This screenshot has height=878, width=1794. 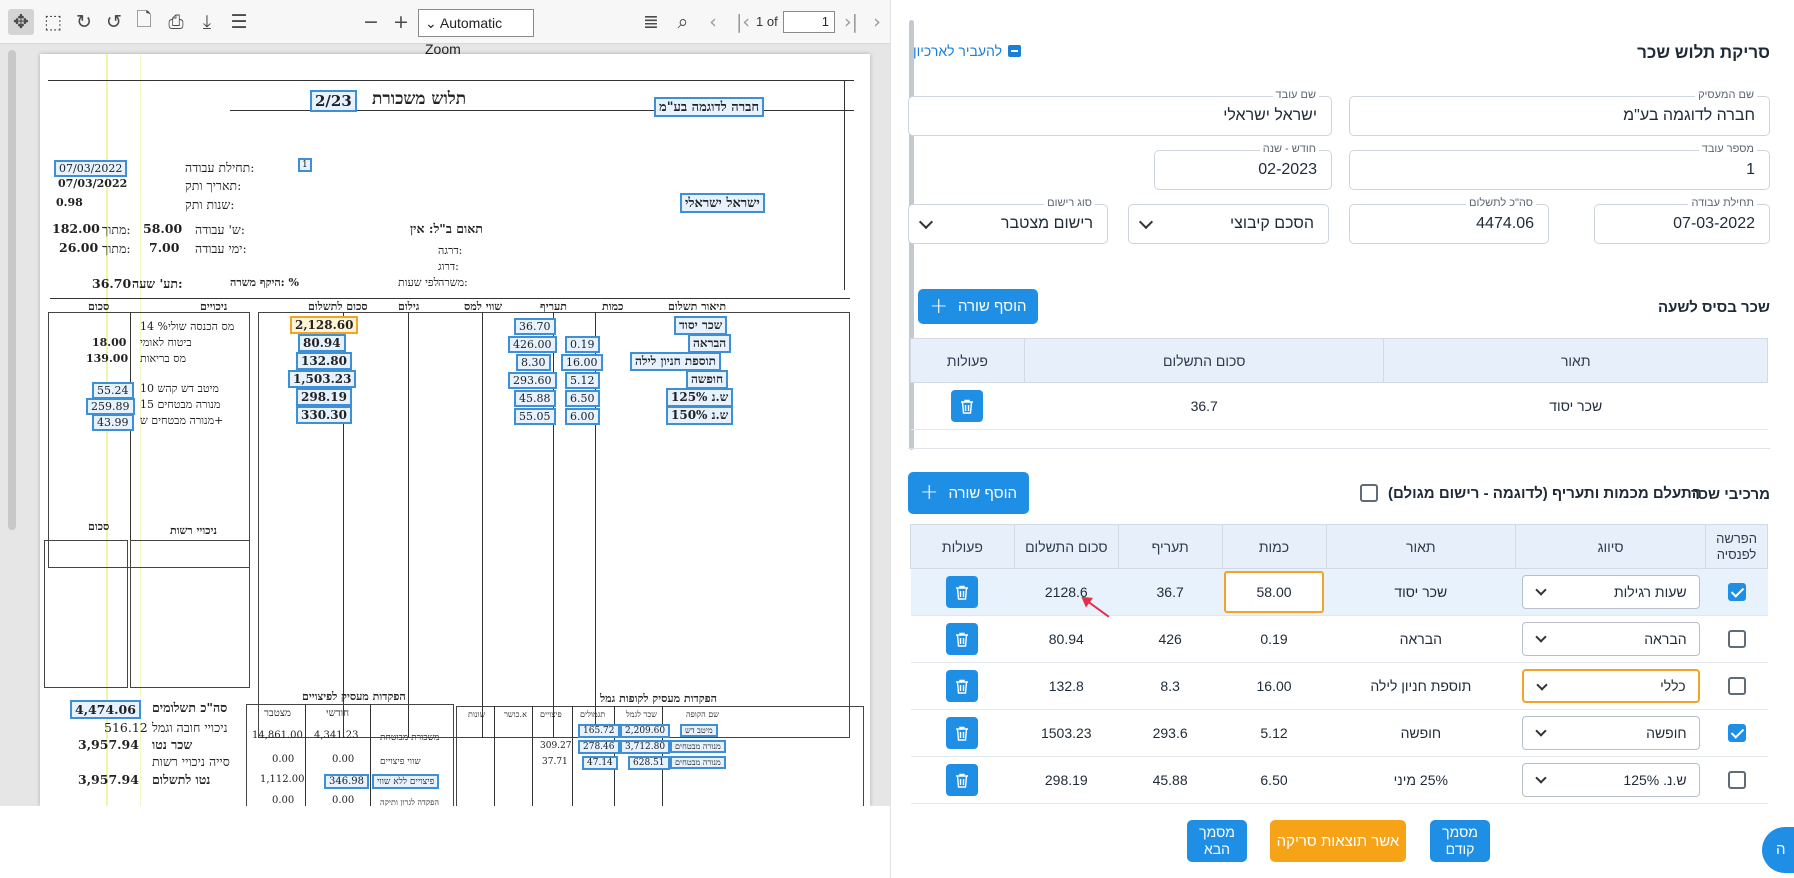 What do you see at coordinates (1610, 592) in the screenshot?
I see `type-select: שעות רגילות` at bounding box center [1610, 592].